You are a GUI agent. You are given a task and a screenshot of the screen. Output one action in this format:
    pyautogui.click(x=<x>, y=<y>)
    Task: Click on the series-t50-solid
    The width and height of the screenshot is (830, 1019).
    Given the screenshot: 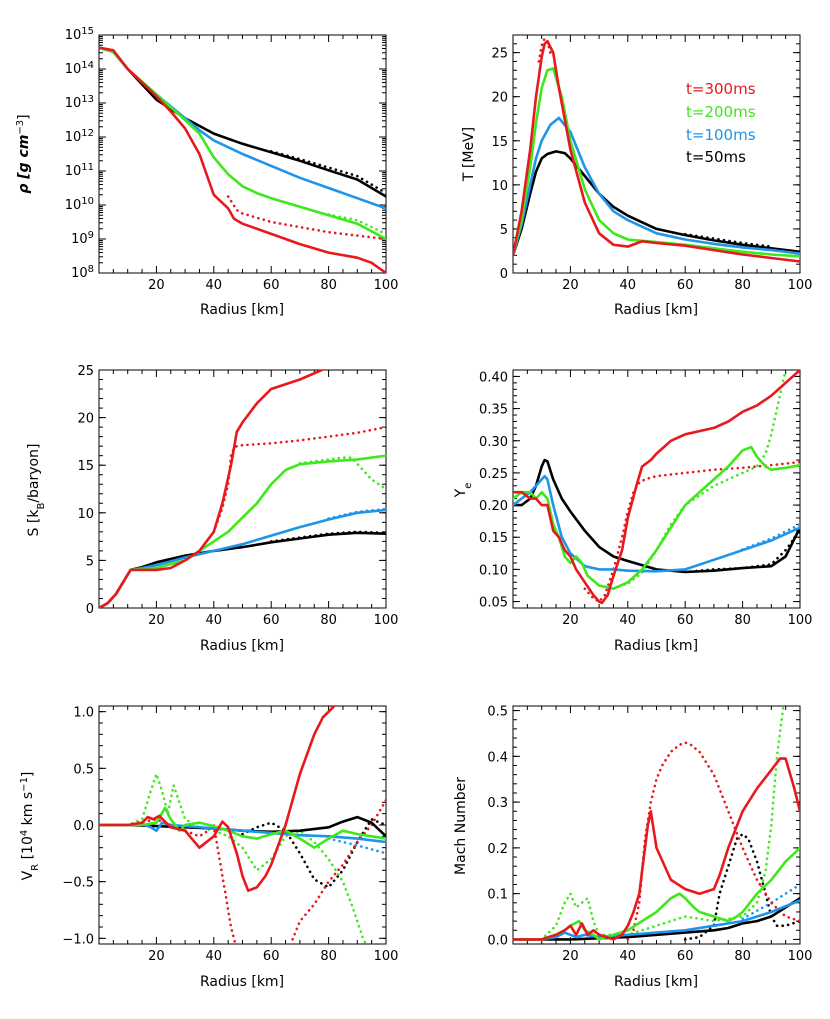 What is the action you would take?
    pyautogui.click(x=242, y=122)
    